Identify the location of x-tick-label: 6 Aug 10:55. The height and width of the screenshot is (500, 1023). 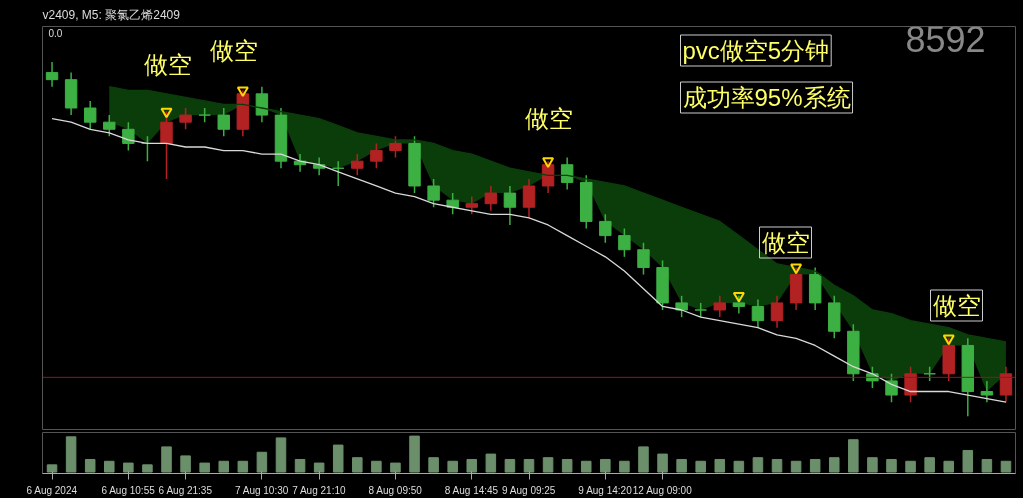
(128, 490).